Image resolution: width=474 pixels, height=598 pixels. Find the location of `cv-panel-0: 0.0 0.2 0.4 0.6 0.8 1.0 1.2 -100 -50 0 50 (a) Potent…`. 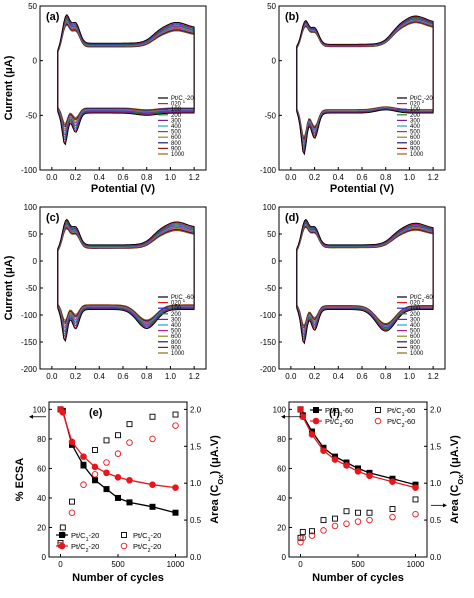

cv-panel-0: 0.0 0.2 0.4 0.6 0.8 1.0 1.2 -100 -50 0 50 (a) Potent… is located at coordinates (105, 98).